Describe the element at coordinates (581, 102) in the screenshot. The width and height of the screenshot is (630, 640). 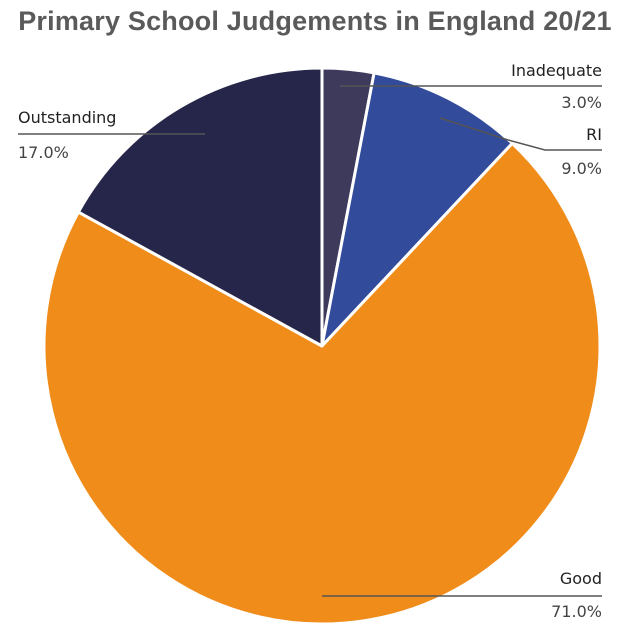
I see `slice-value-inadequate: 3.0%` at that location.